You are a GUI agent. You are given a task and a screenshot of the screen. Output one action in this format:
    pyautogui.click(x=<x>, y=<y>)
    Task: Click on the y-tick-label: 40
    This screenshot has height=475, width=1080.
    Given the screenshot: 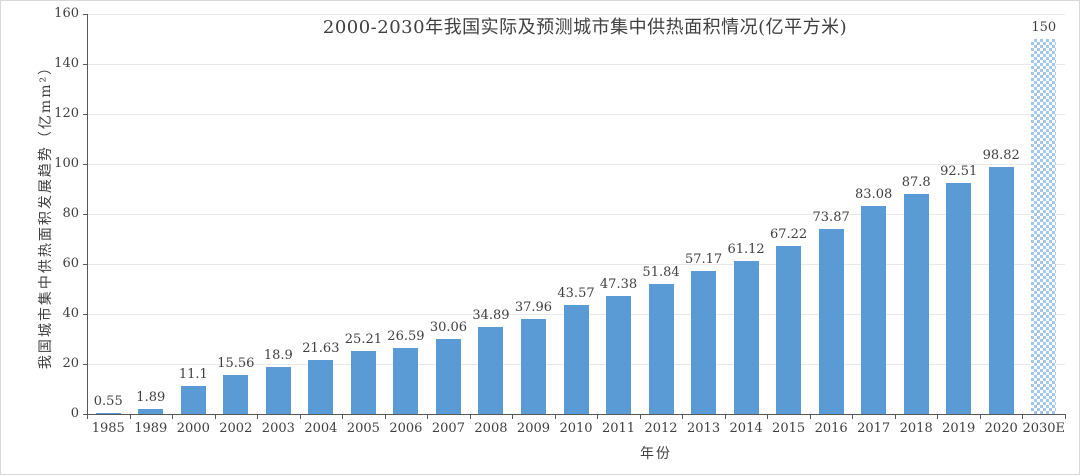 What is the action you would take?
    pyautogui.click(x=70, y=313)
    